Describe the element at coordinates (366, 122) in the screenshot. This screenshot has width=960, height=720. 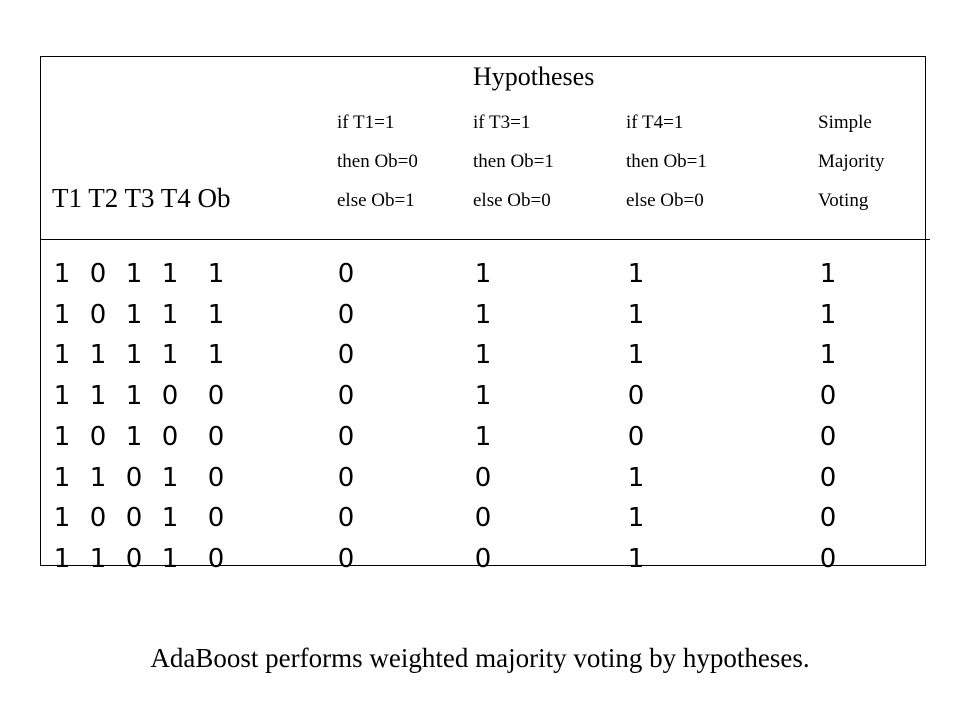
I see `hyp1-line1: if T1=1` at that location.